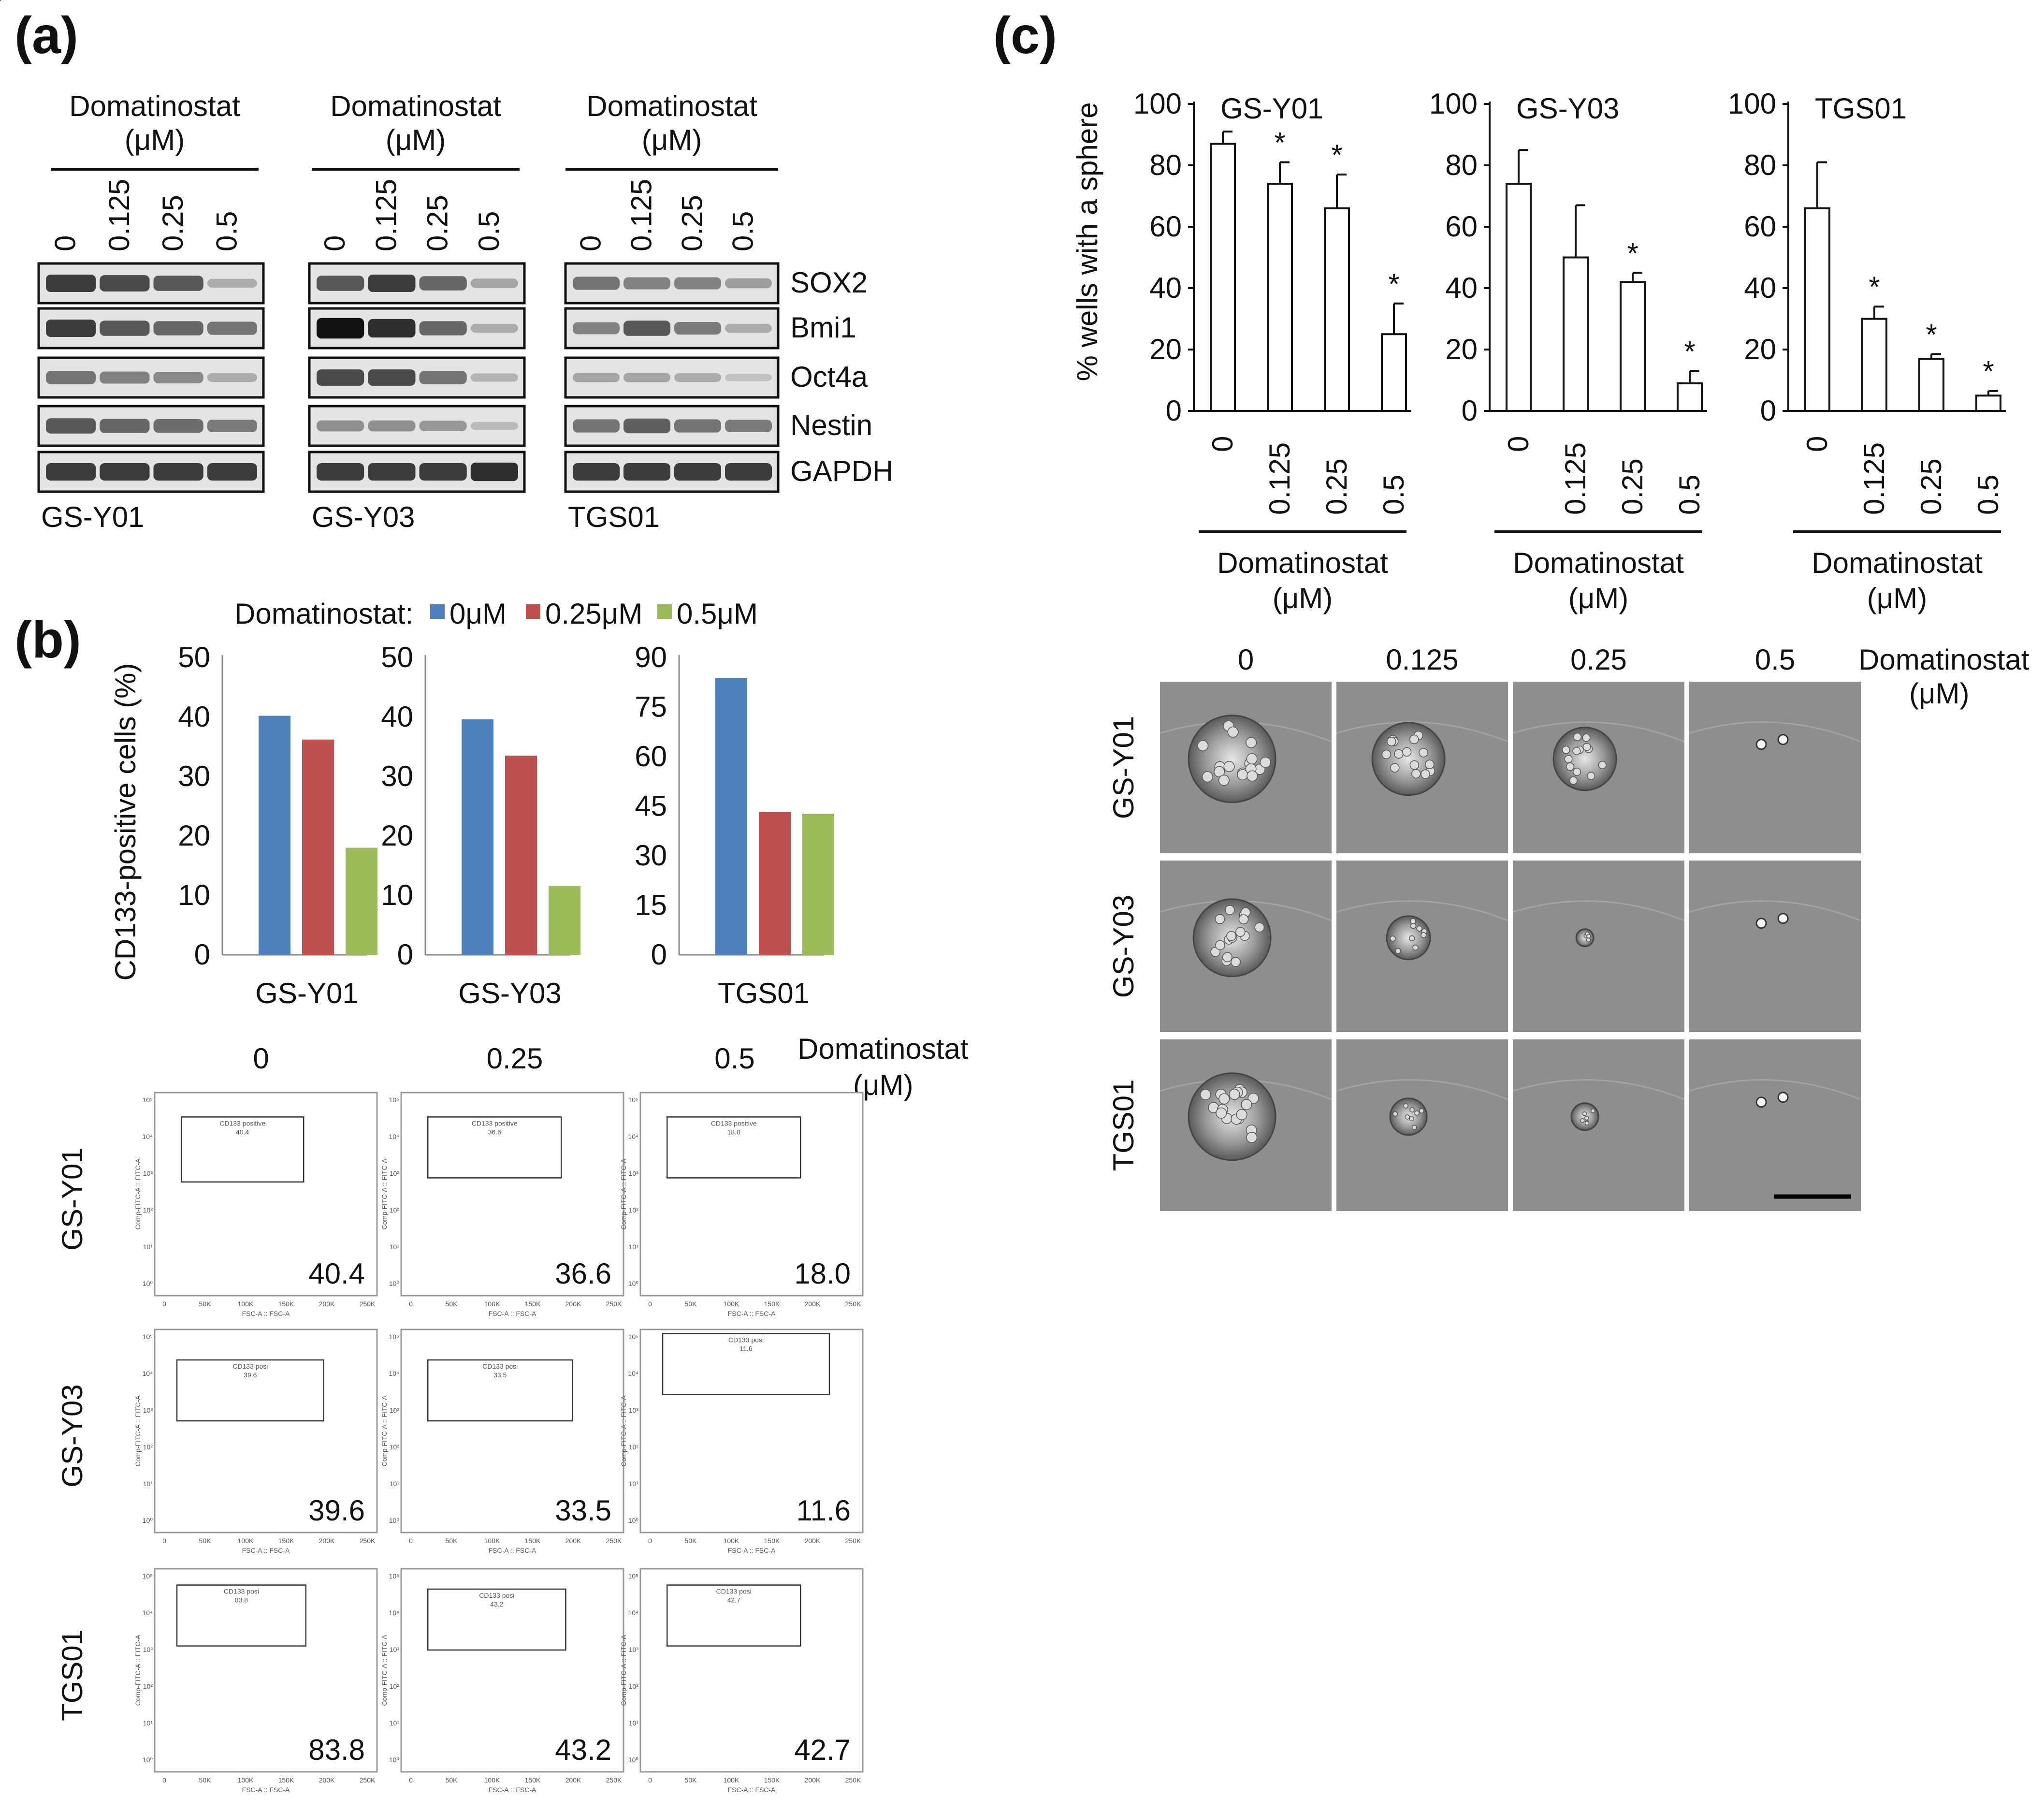  Describe the element at coordinates (521, 855) in the screenshot. I see `bar-025m` at that location.